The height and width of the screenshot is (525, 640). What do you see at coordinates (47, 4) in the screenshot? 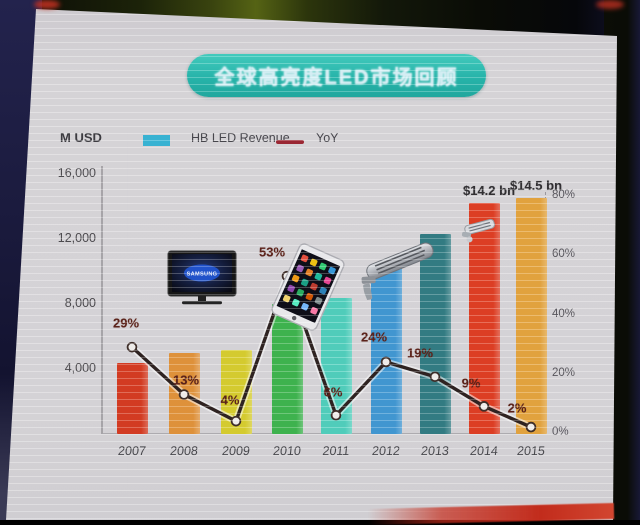
I see `camera-glare-top-left` at bounding box center [47, 4].